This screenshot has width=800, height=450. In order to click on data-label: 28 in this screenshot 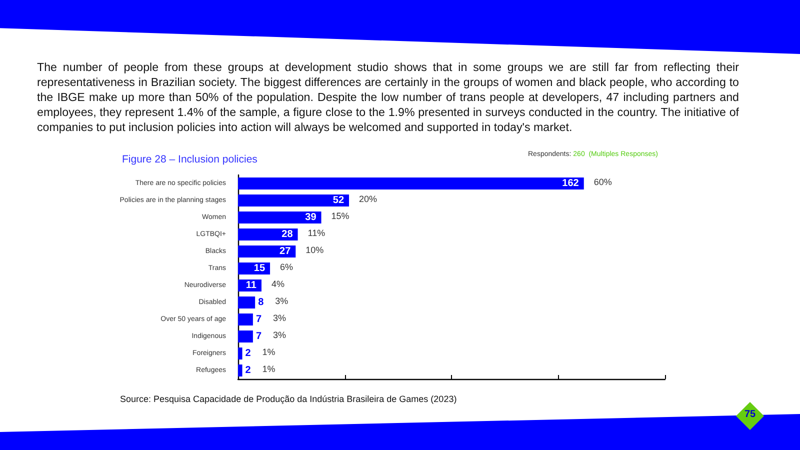, I will do `click(288, 234)`.